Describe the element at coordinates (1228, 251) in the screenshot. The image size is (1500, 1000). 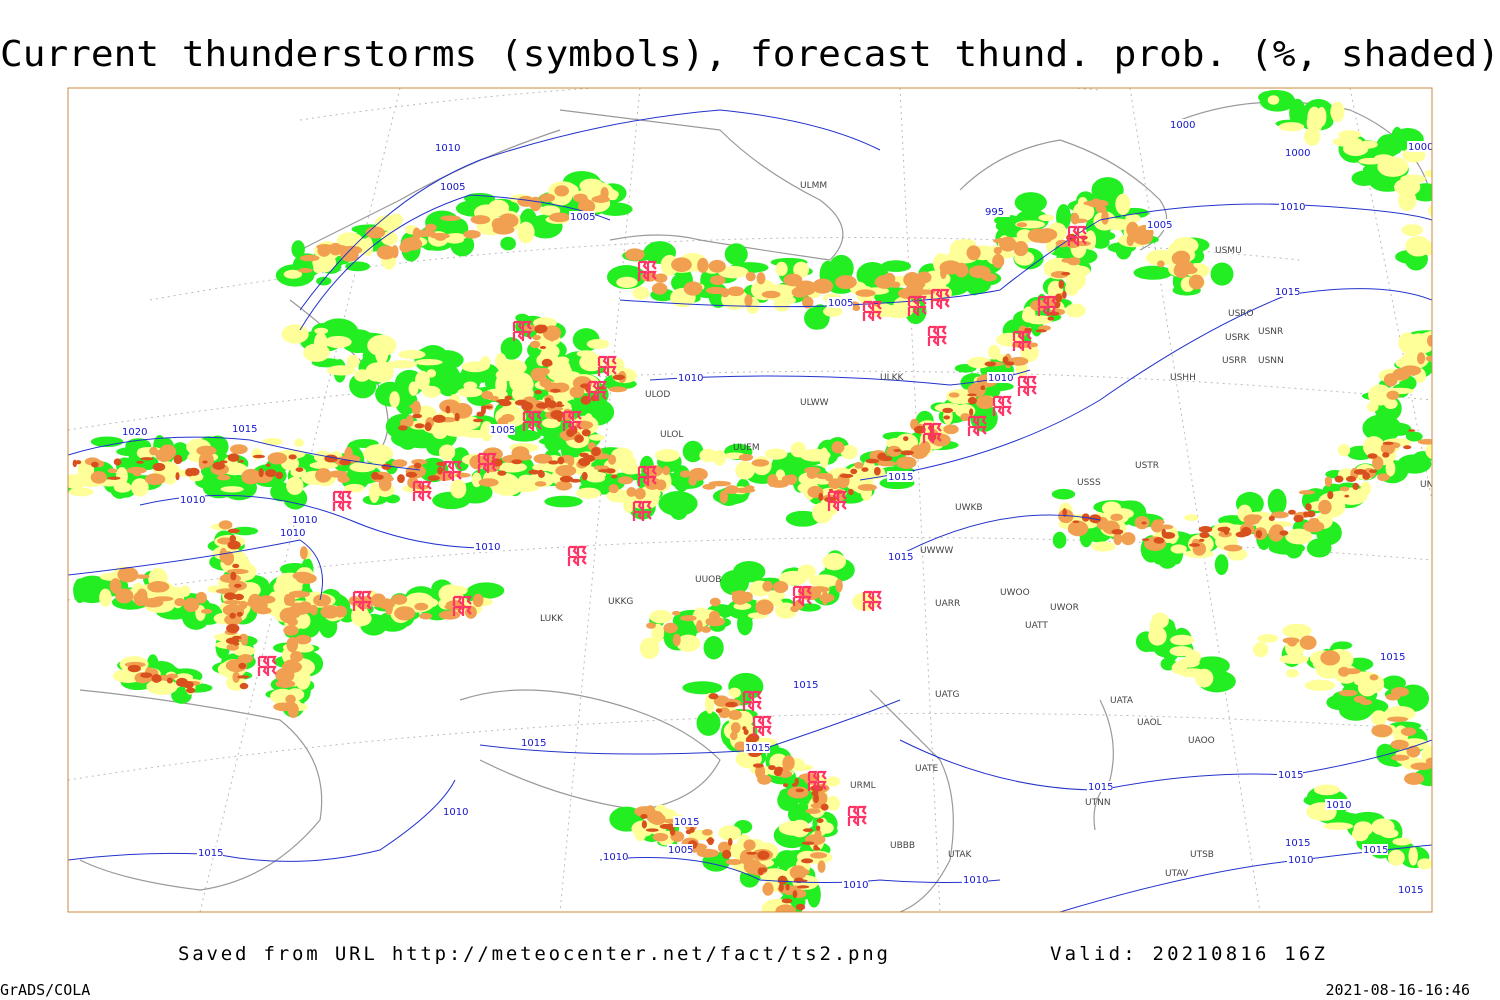
I see `station-label: USMU` at that location.